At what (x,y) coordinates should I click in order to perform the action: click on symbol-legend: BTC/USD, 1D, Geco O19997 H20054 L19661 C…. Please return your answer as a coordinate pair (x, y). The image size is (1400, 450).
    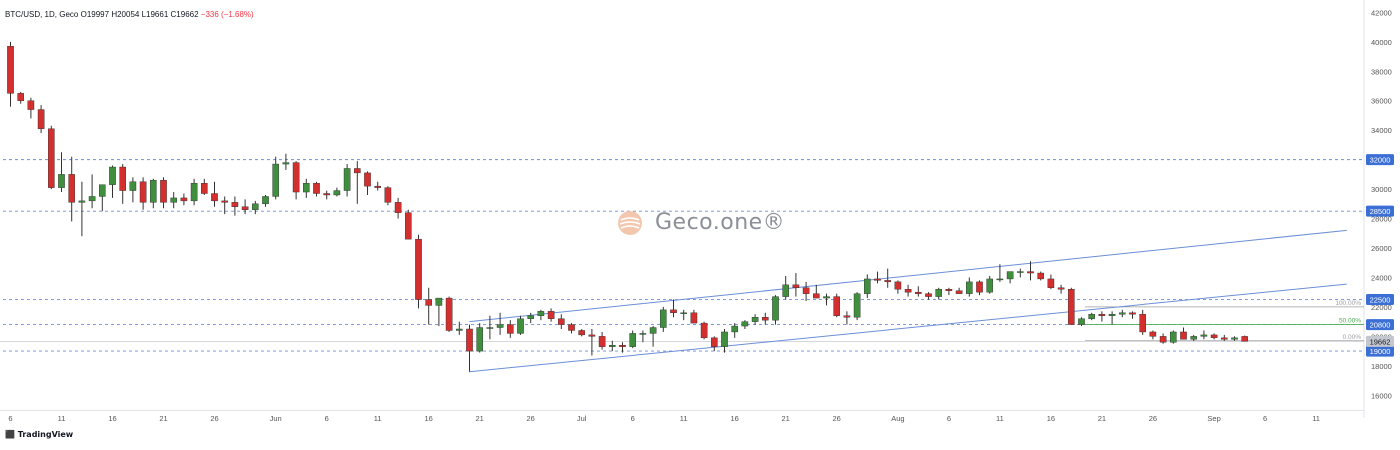
    Looking at the image, I should click on (129, 14).